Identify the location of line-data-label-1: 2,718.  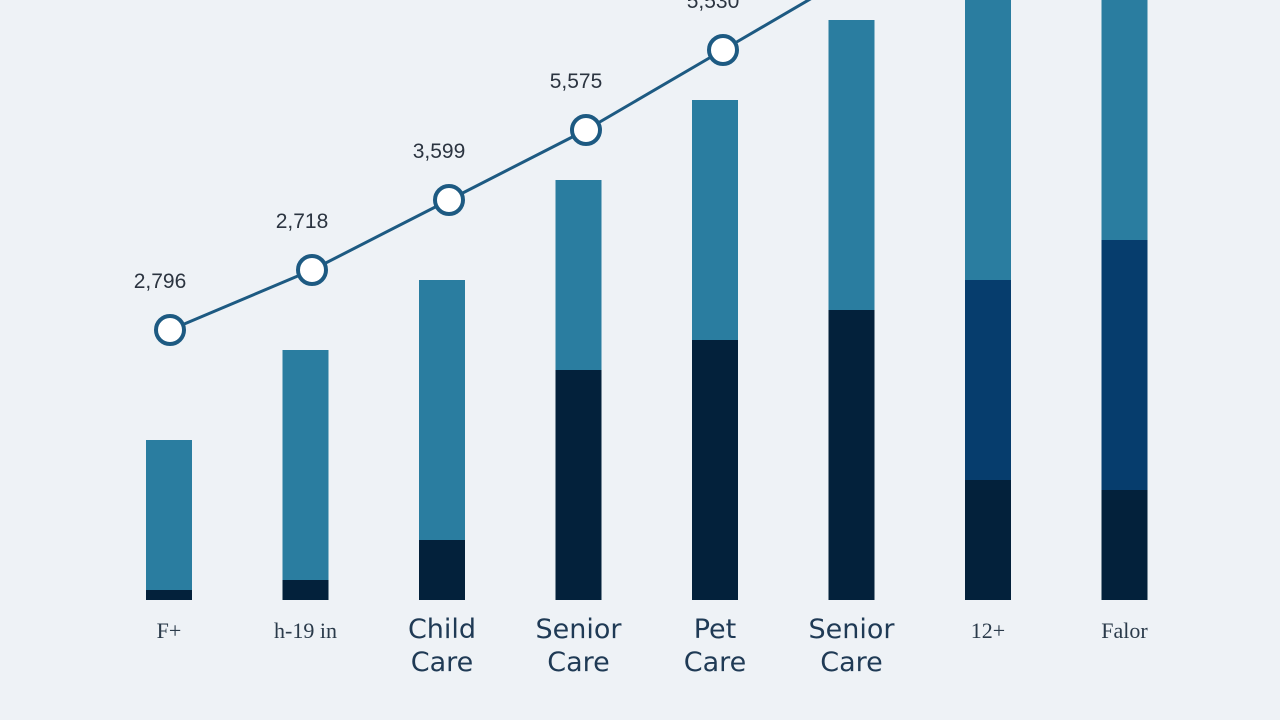
(302, 221).